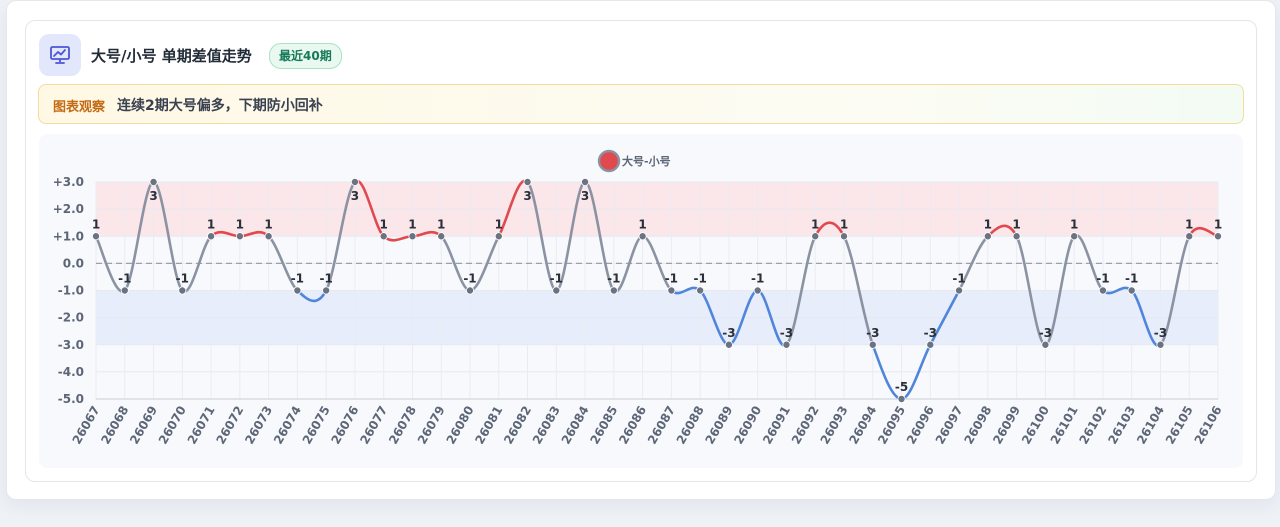 This screenshot has width=1280, height=527. Describe the element at coordinates (71, 318) in the screenshot. I see `y-tick-label: -2.0` at that location.